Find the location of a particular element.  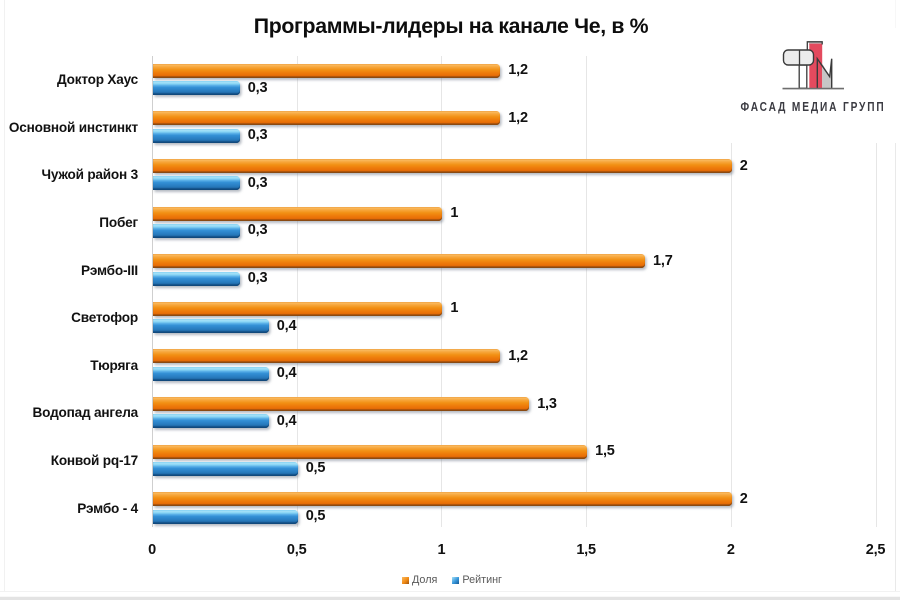

svg-text: ФАСАД МЕДИА ГРУПП is located at coordinates (812, 107).